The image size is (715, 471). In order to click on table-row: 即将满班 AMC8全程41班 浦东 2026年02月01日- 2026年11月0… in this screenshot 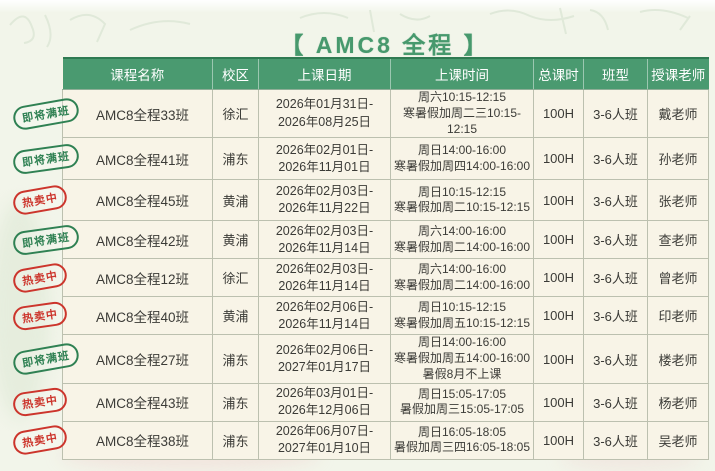, I will do `click(360, 159)`.